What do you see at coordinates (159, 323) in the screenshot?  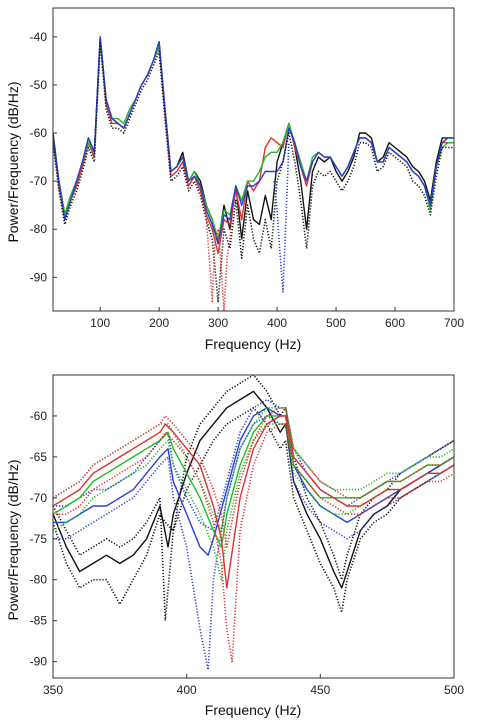 I see `x-tick-label: 200` at bounding box center [159, 323].